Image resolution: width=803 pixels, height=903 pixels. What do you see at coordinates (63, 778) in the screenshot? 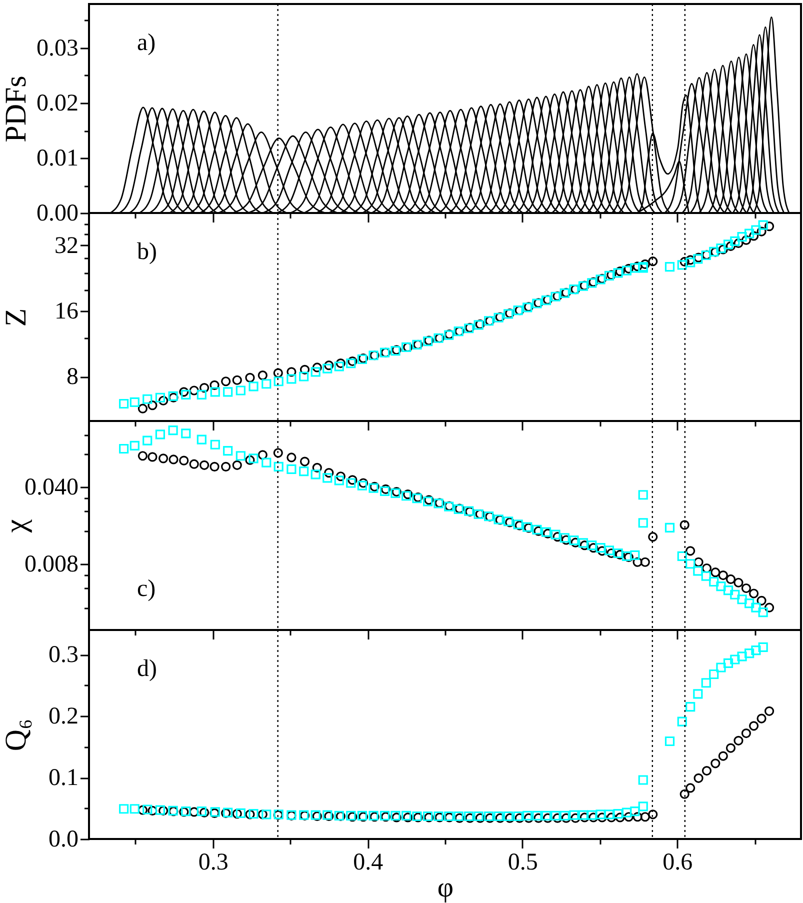
I see `y-tick-label: 0.1` at bounding box center [63, 778].